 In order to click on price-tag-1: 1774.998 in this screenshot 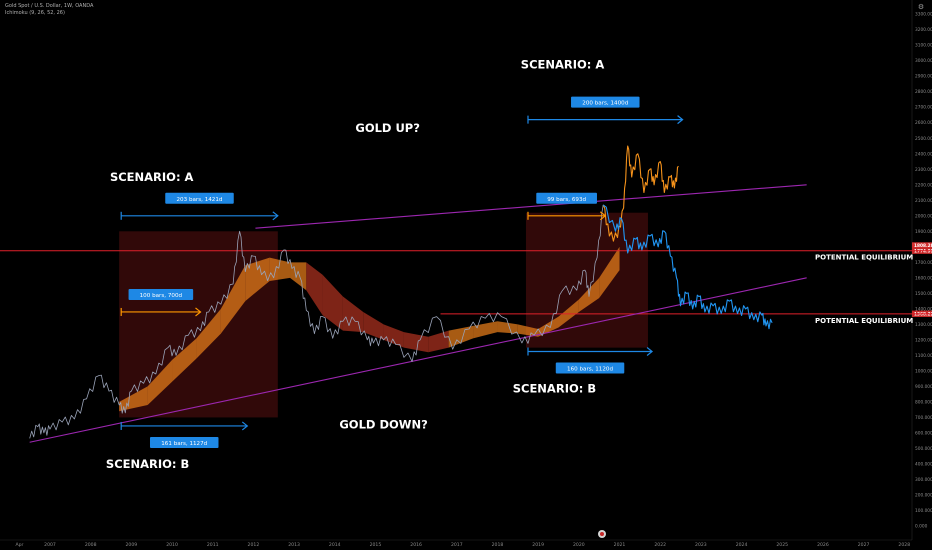, I will do `click(923, 251)`.